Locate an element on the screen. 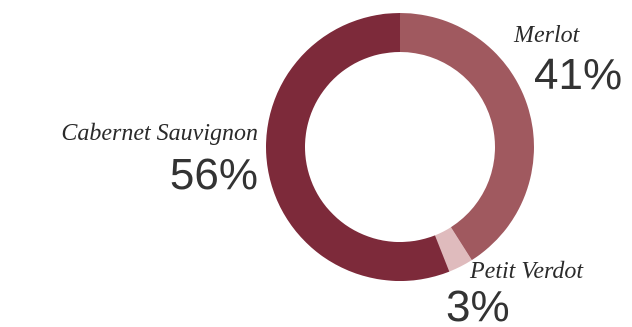 The width and height of the screenshot is (632, 327). merlot-name: Merlot is located at coordinates (547, 35).